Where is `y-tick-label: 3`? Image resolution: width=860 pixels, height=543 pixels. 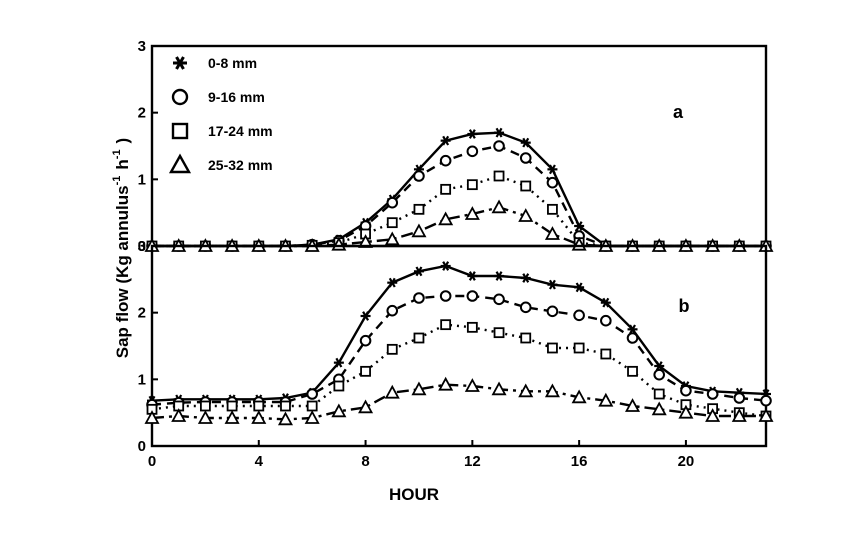
y-tick-label: 3 is located at coordinates (142, 46).